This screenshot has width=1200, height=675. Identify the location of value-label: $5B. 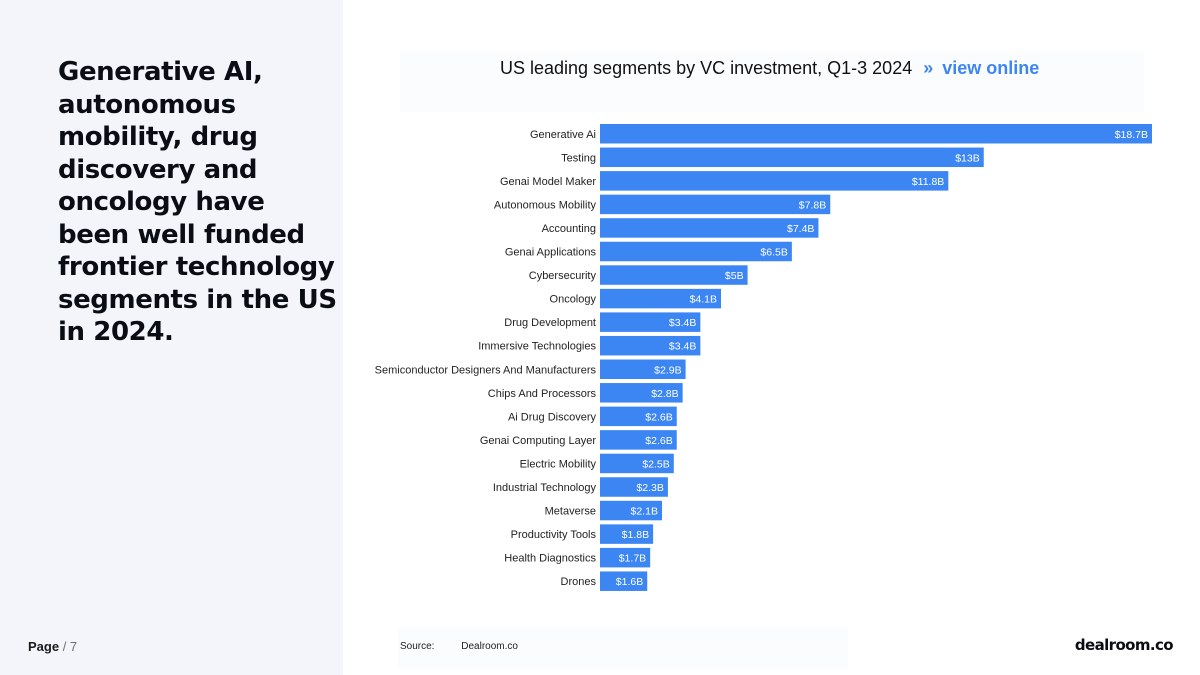
(734, 276).